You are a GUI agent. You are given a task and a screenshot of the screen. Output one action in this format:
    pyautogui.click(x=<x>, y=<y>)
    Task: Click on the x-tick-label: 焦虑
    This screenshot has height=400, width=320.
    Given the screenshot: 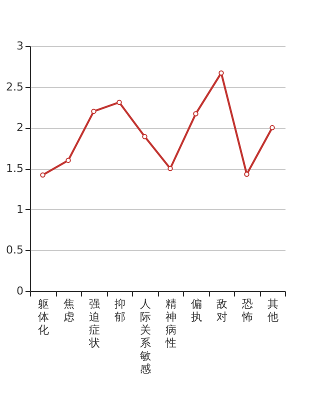 What is the action you would take?
    pyautogui.click(x=68, y=311)
    